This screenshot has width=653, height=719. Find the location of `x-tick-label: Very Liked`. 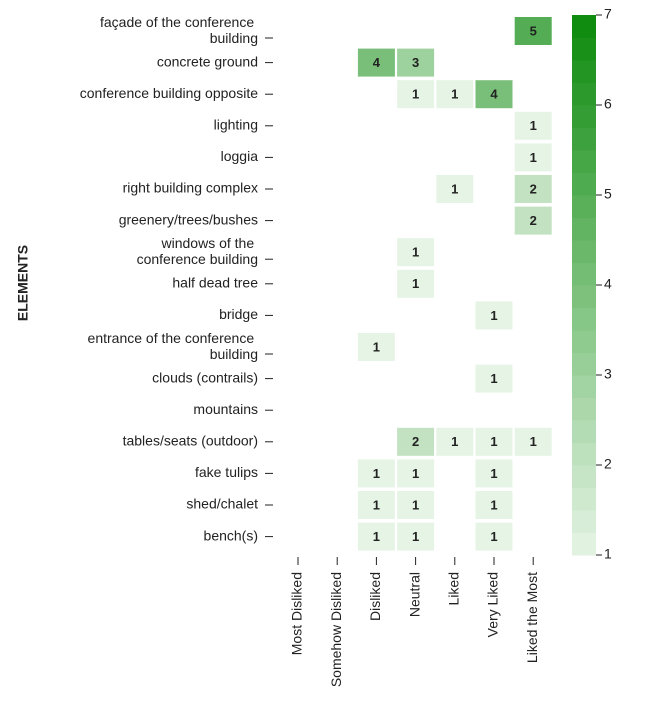

x-tick-label: Very Liked is located at coordinates (493, 604).